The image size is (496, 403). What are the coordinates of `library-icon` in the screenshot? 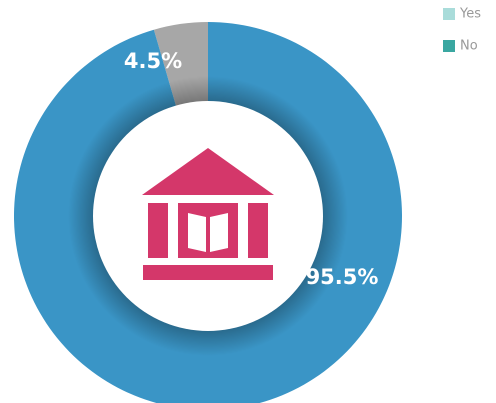 It's located at (208, 214).